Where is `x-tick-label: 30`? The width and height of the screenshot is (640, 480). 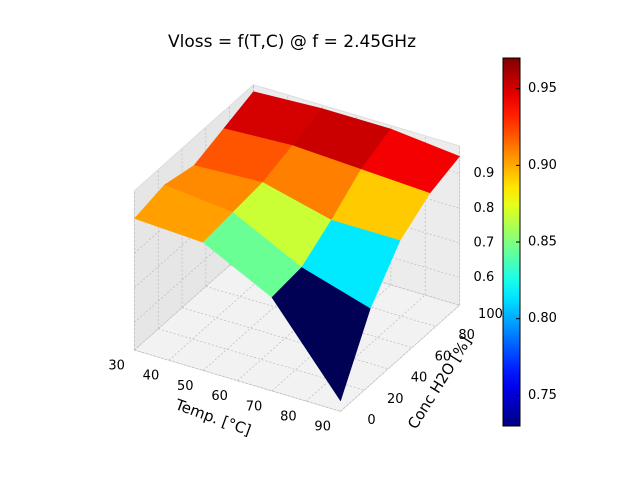
x-tick-label: 30 is located at coordinates (116, 365).